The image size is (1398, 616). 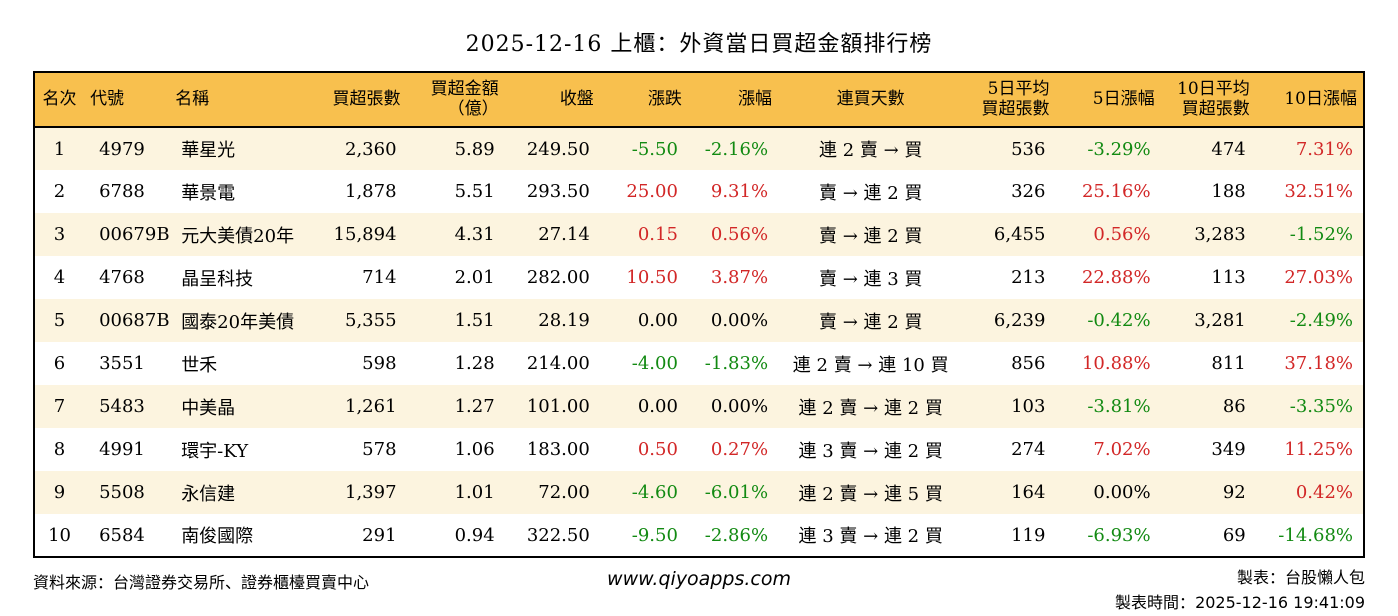 I want to click on maker-note: 製表：台股懶人包, so click(x=1300, y=577).